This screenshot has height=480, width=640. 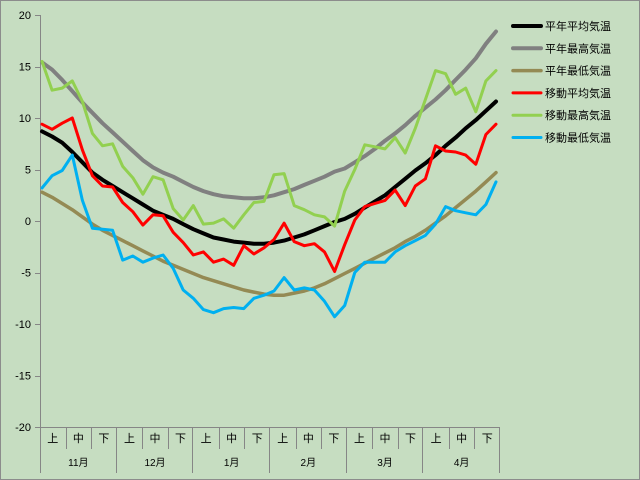 I want to click on x-tick-label-month: 4月, so click(x=462, y=463).